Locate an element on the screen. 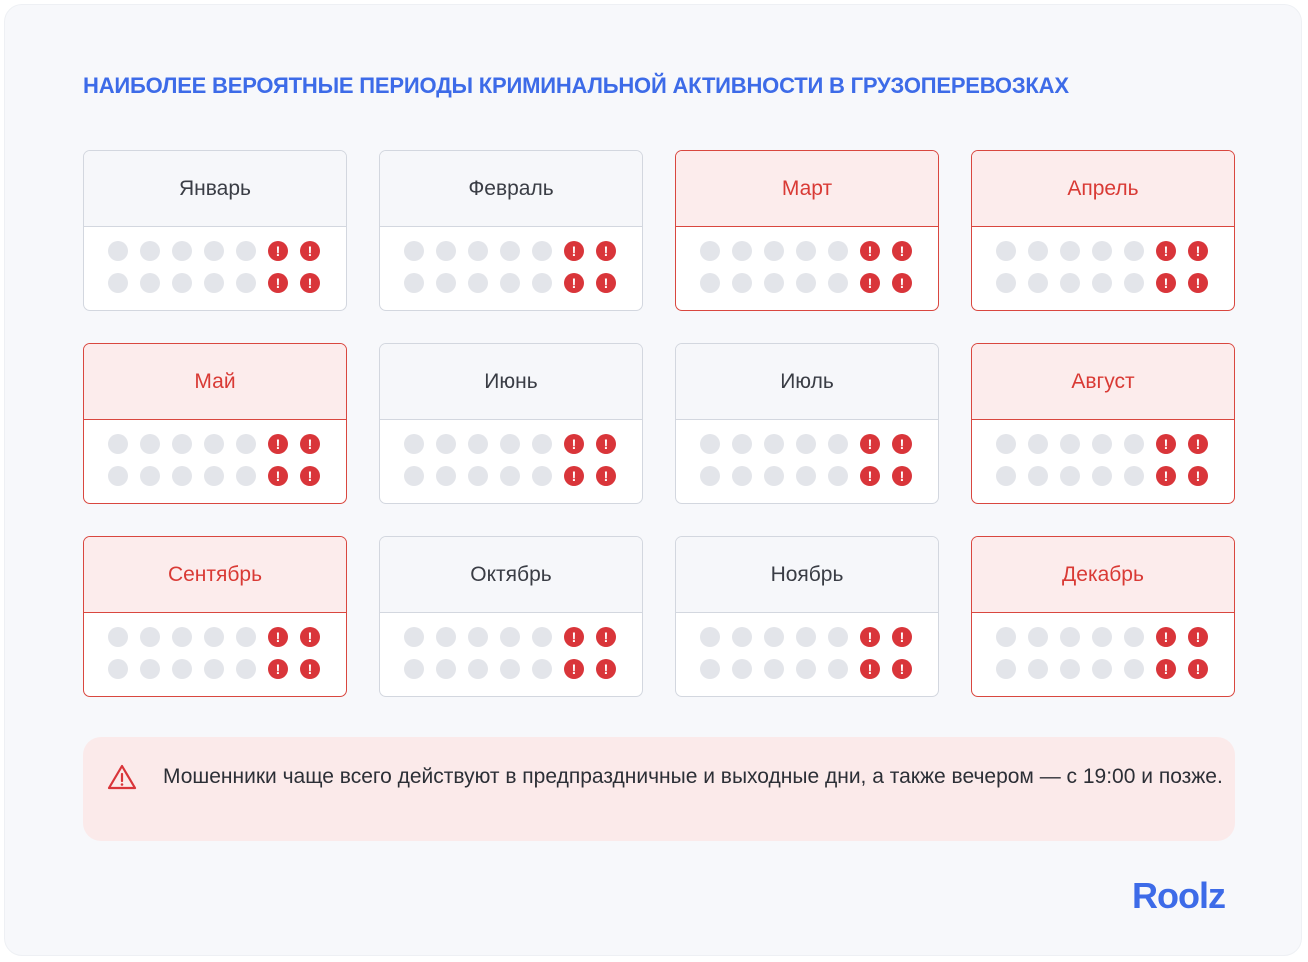 The image size is (1308, 962). month-name: Июль is located at coordinates (807, 382).